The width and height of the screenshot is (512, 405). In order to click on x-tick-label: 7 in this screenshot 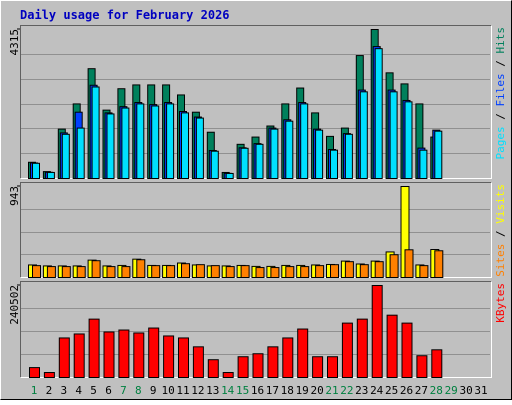, I will do `click(123, 390)`.